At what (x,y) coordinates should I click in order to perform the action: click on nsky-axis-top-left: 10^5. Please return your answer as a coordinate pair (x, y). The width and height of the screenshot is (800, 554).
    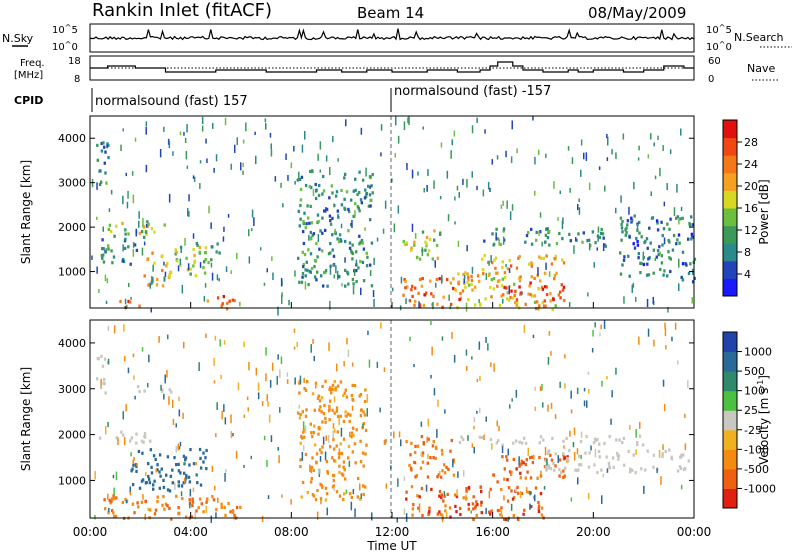
    Looking at the image, I should click on (65, 29).